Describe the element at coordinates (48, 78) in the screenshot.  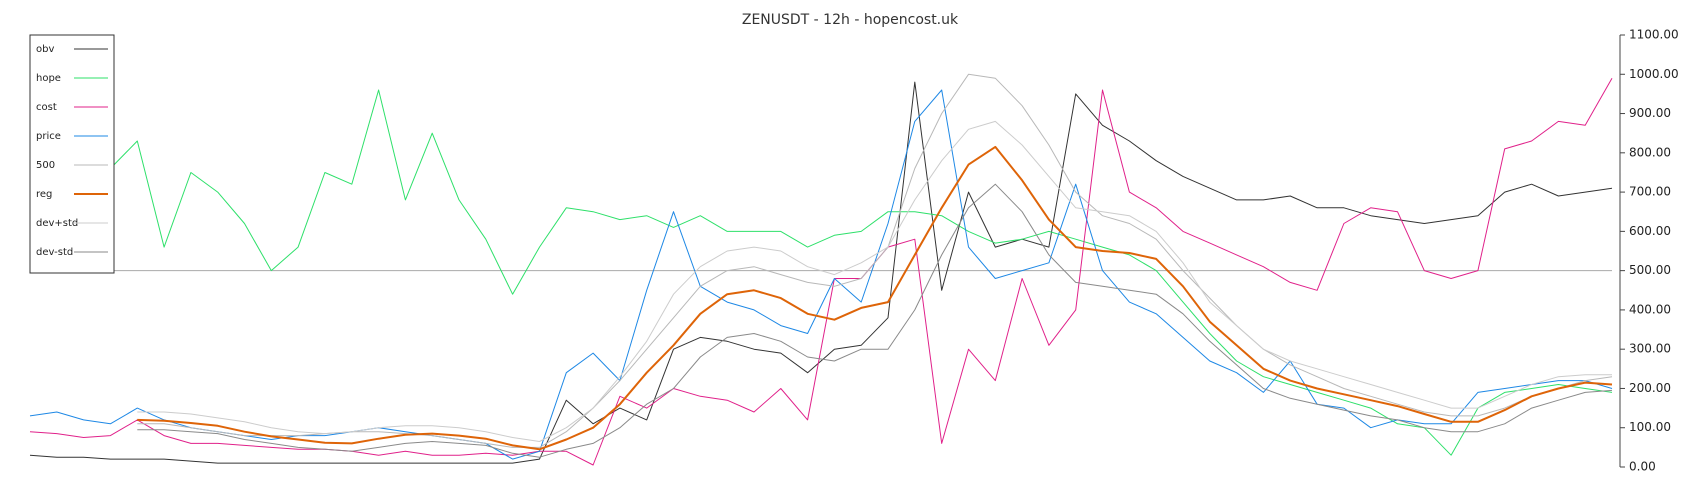
I see `legend-label: hope` at that location.